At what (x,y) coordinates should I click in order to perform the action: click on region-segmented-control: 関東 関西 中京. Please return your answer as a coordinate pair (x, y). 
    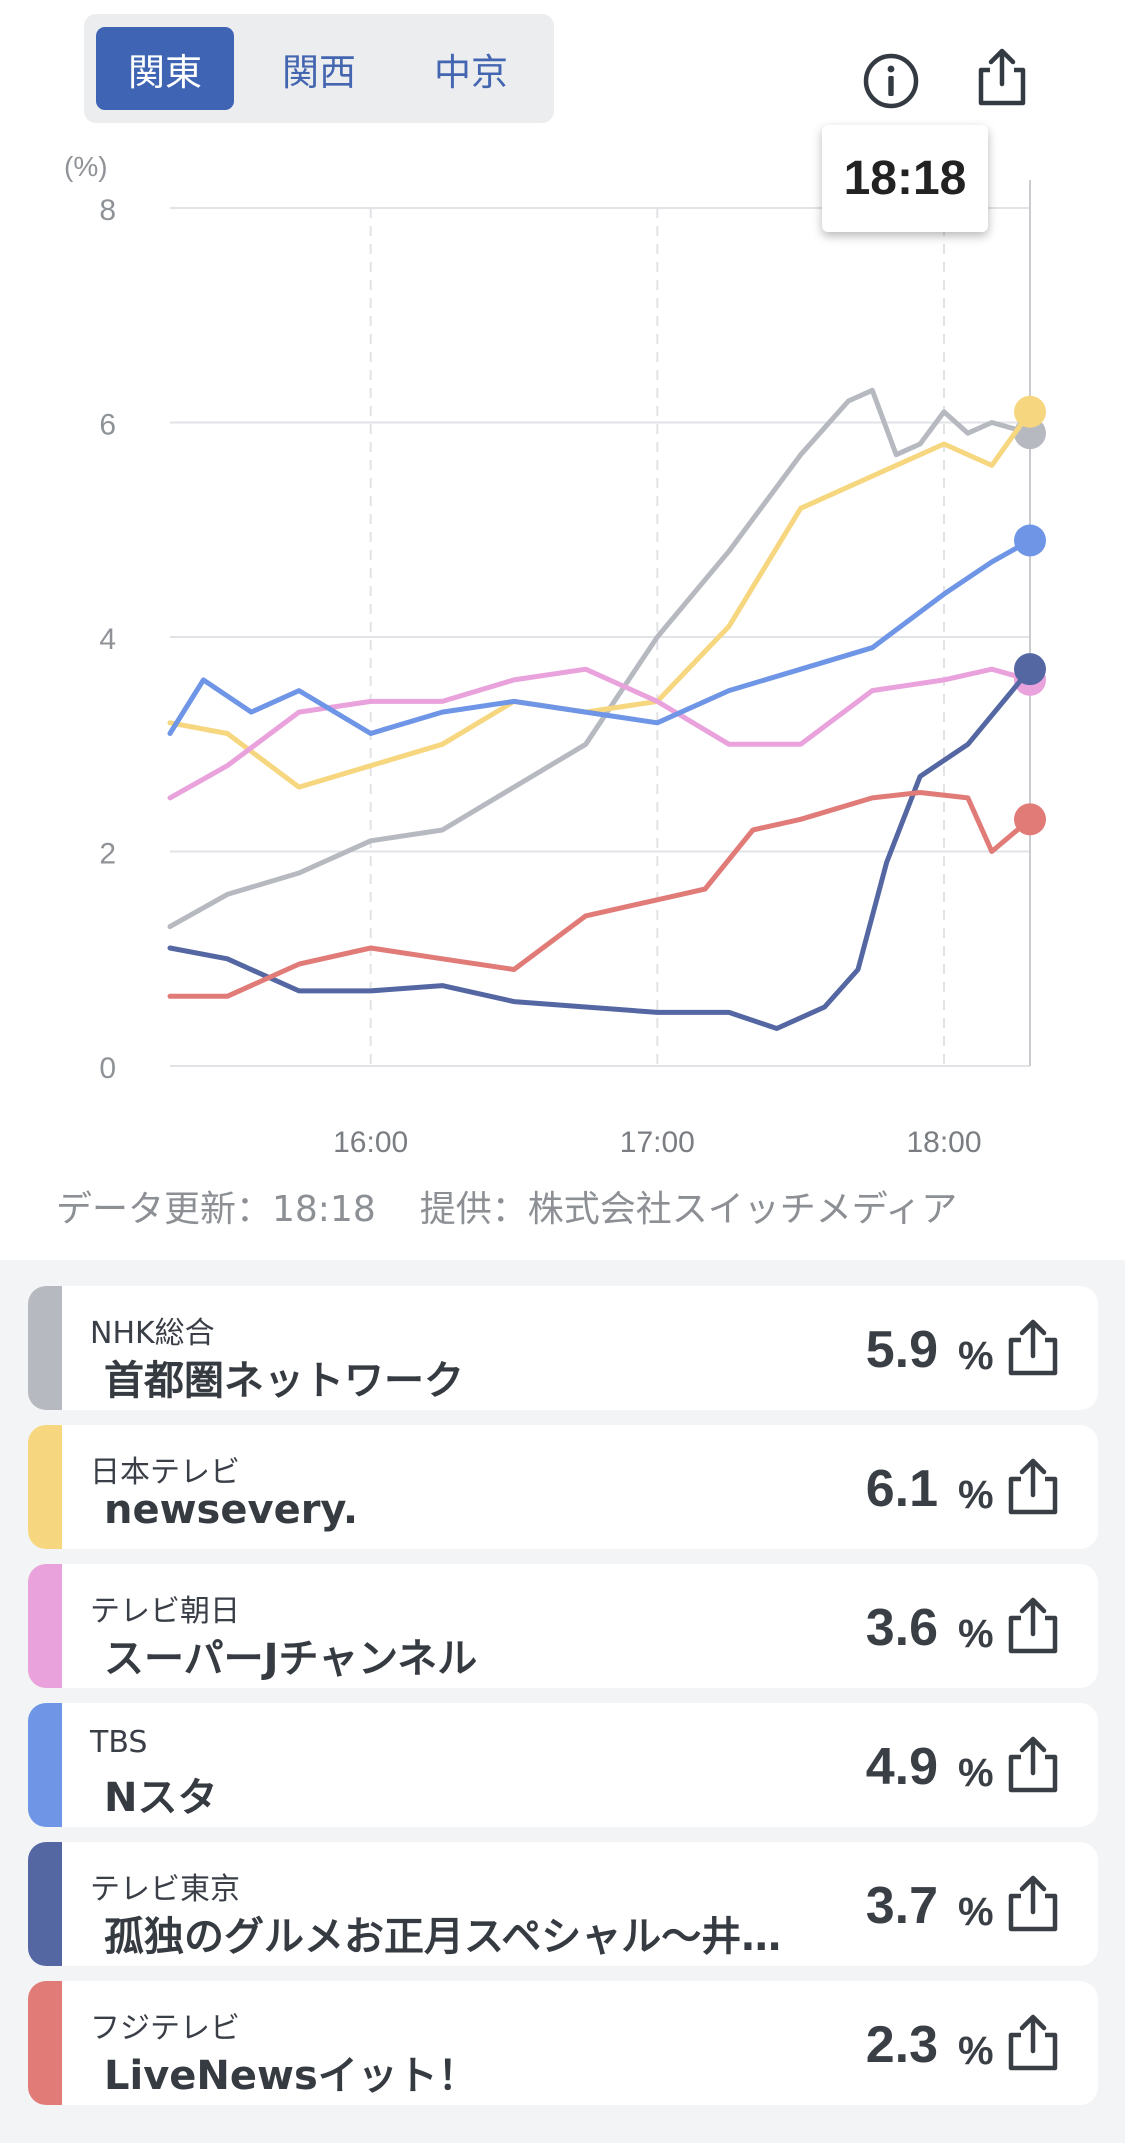
    Looking at the image, I should click on (319, 68).